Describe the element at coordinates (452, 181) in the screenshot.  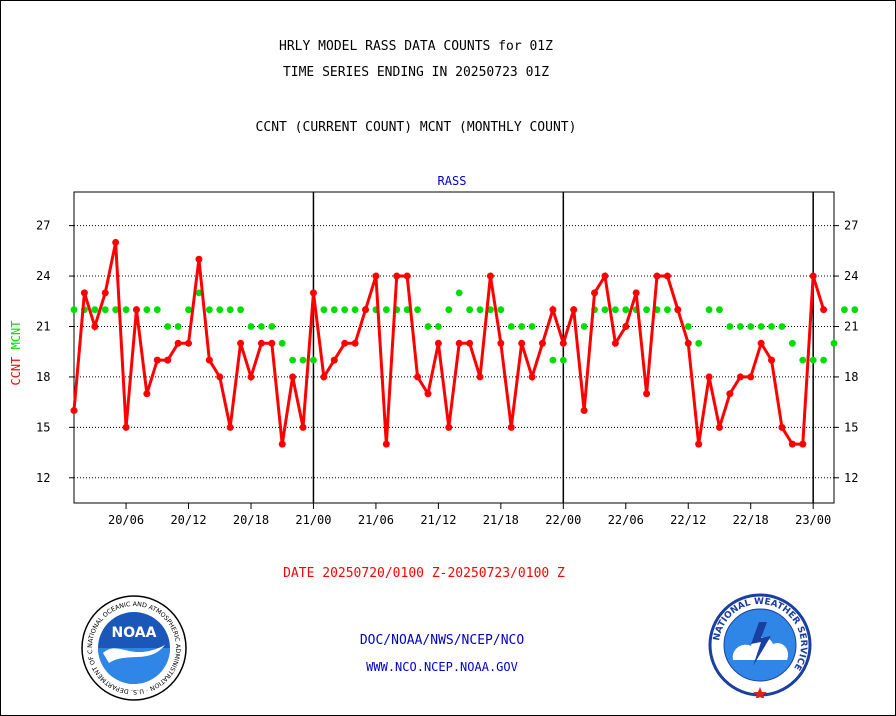
I see `panel-label: RASS` at that location.